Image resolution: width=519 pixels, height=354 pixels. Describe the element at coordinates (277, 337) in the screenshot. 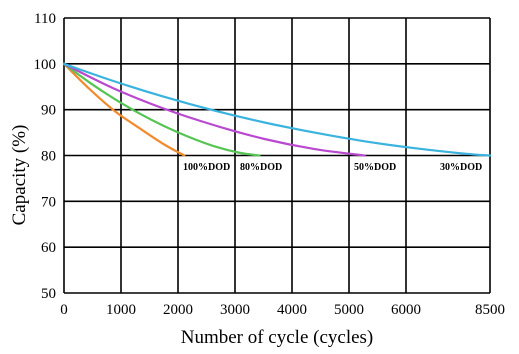

I see `x-axis-title: Number of cycle (cycles)` at that location.